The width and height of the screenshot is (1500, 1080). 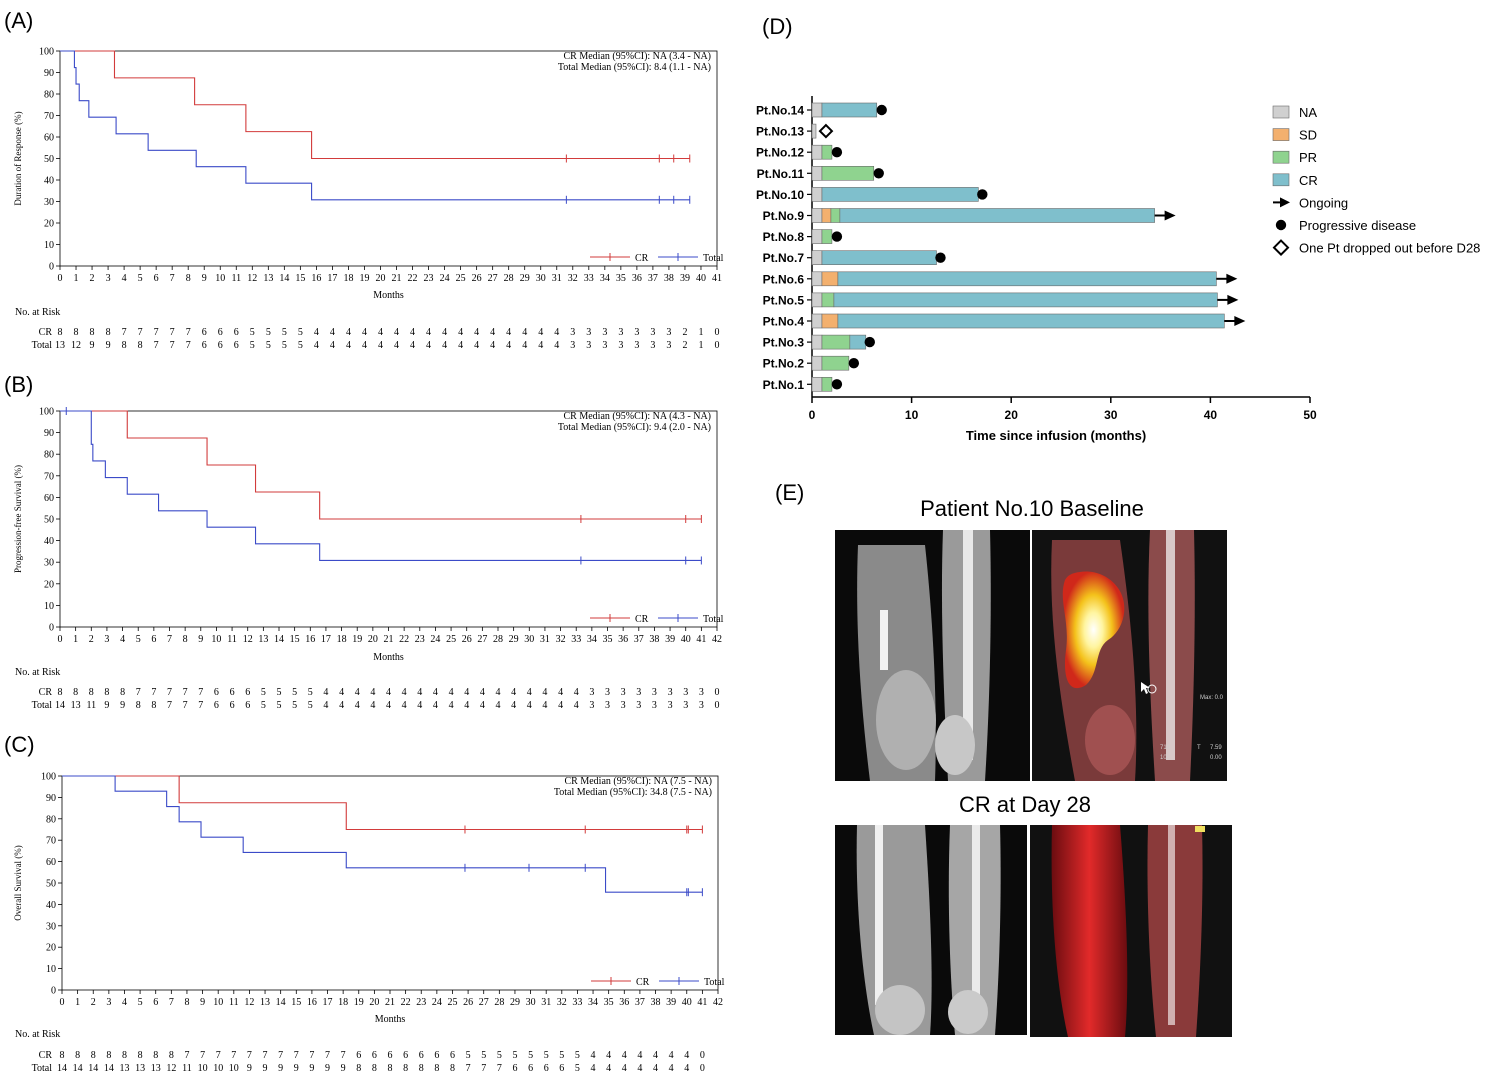 What do you see at coordinates (781, 174) in the screenshot?
I see `y-tick-label: Pt.No.11` at bounding box center [781, 174].